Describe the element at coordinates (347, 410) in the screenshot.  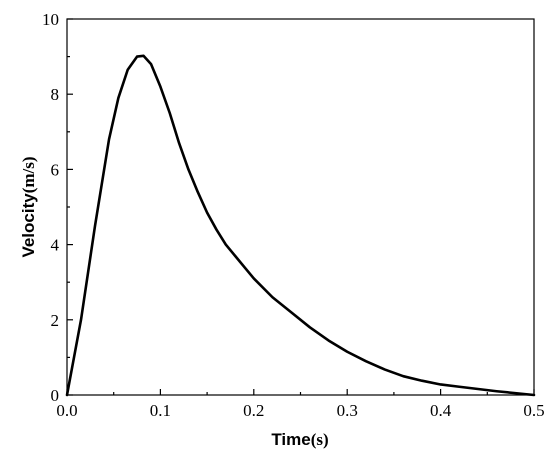
I see `x-tick-label: 0.3` at that location.